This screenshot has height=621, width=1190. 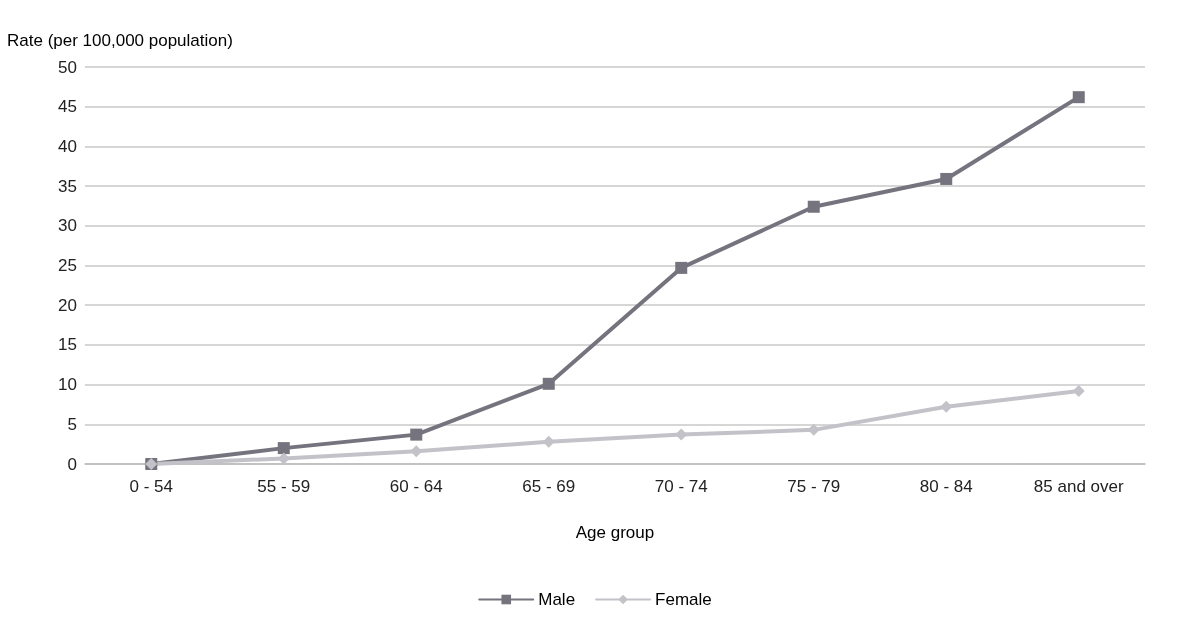 What do you see at coordinates (67, 345) in the screenshot?
I see `y-tick-label: 15` at bounding box center [67, 345].